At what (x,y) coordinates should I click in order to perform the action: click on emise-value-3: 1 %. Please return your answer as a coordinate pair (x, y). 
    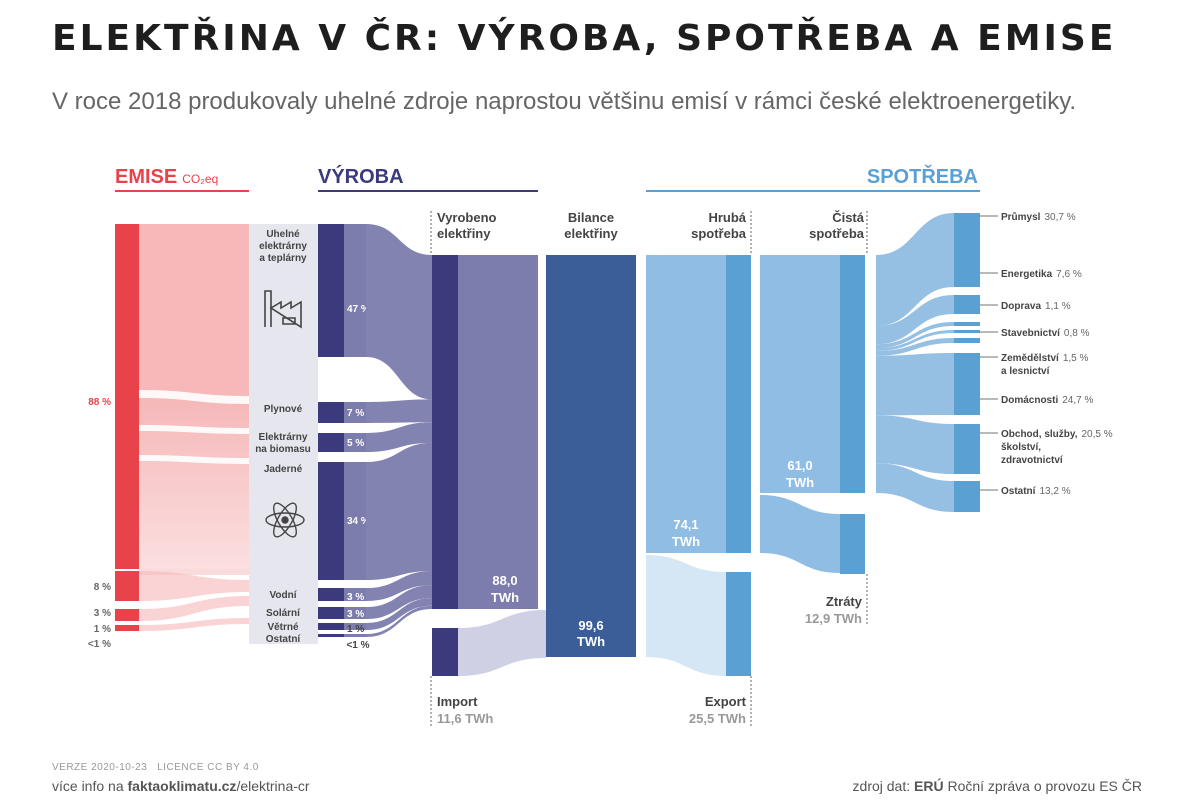
    Looking at the image, I should click on (102, 629).